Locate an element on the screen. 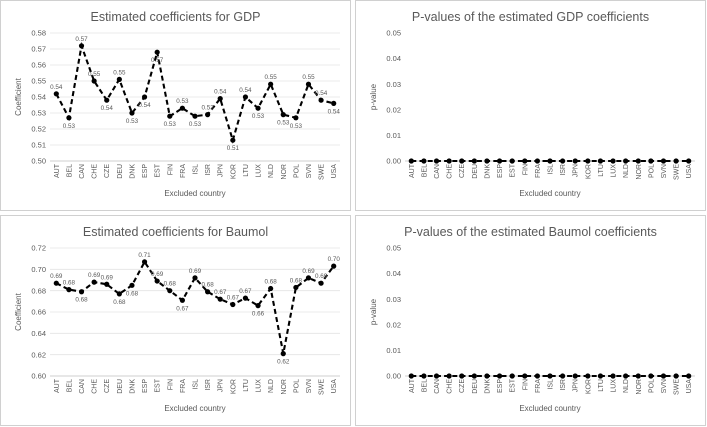 The height and width of the screenshot is (427, 707). x-tick-label: AUT is located at coordinates (57, 170).